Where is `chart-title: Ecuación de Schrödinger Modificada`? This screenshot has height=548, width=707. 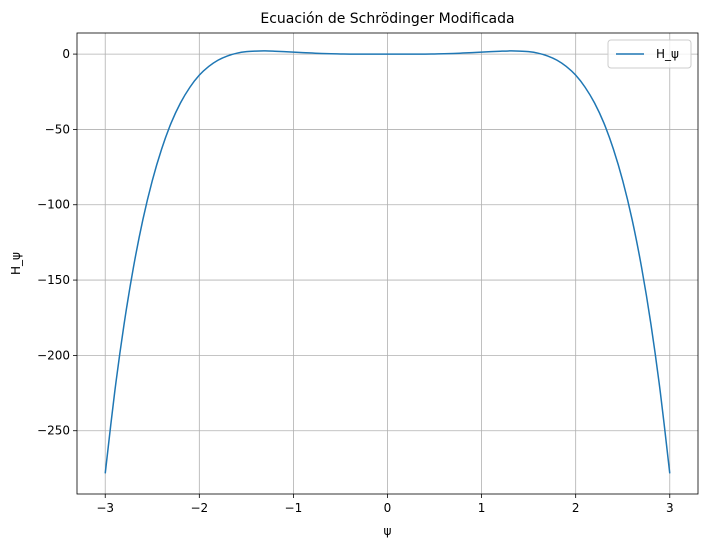 chart-title: Ecuación de Schrödinger Modificada is located at coordinates (387, 19).